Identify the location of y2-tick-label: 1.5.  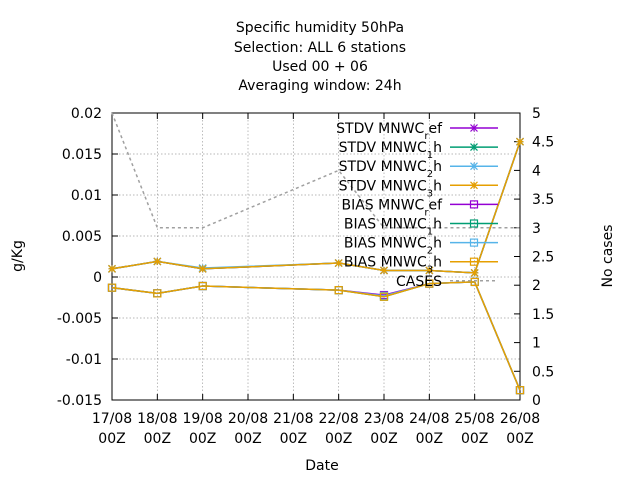
(543, 315).